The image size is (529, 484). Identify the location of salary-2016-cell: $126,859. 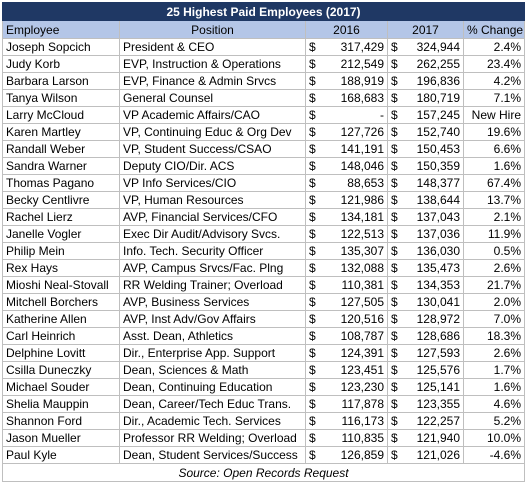
(346, 455).